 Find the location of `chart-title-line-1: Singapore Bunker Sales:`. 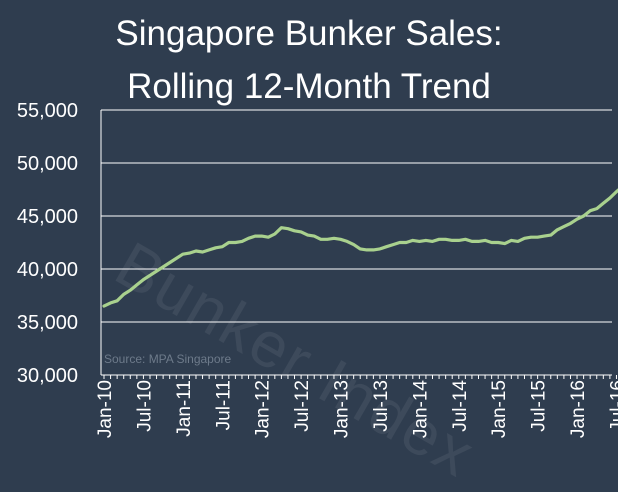

chart-title-line-1: Singapore Bunker Sales: is located at coordinates (309, 33).